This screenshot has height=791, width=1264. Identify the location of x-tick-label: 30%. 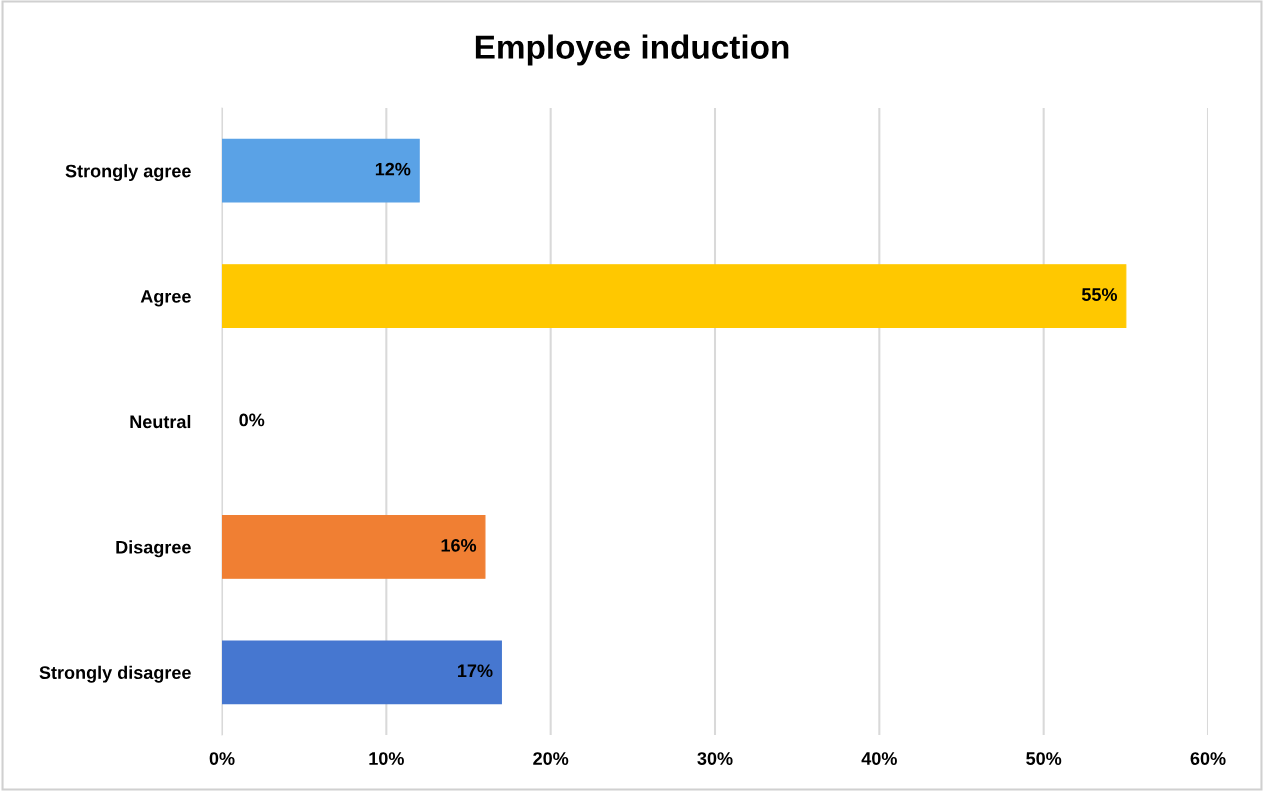
(715, 758).